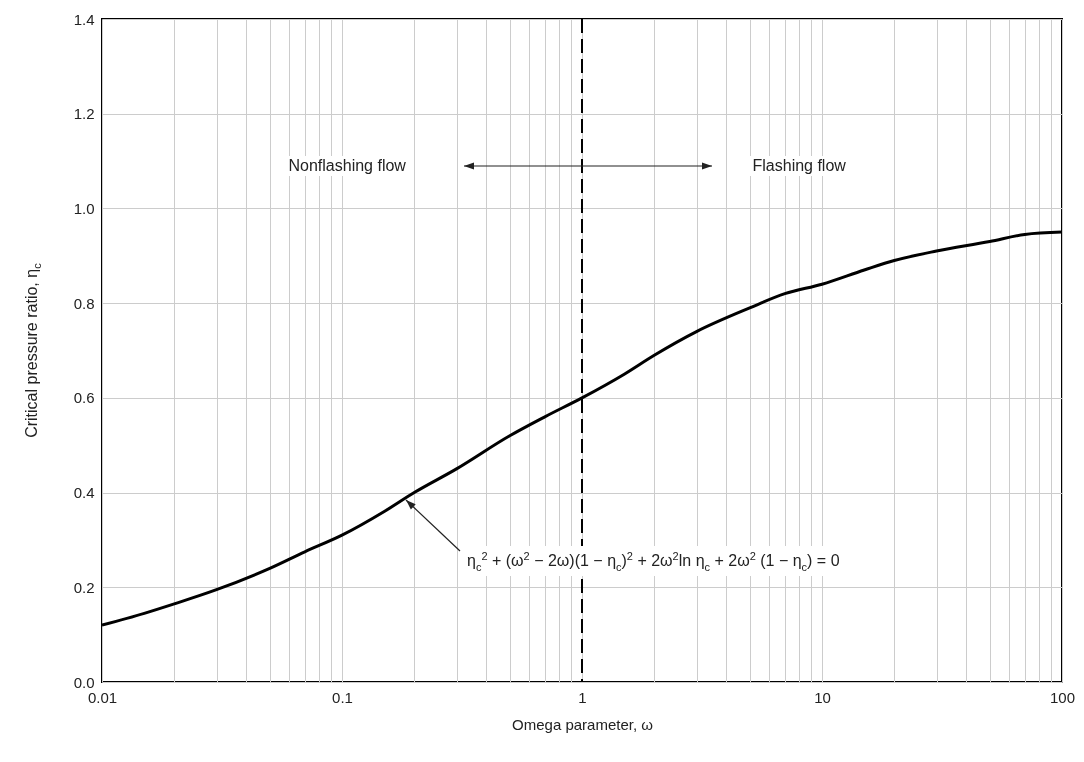 The width and height of the screenshot is (1084, 762). What do you see at coordinates (84, 114) in the screenshot?
I see `y-tick-label: 1.2` at bounding box center [84, 114].